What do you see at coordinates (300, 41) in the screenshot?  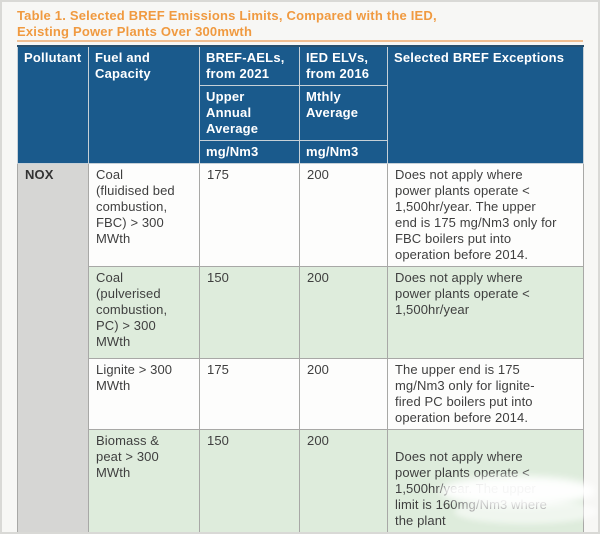 I see `title-underline` at bounding box center [300, 41].